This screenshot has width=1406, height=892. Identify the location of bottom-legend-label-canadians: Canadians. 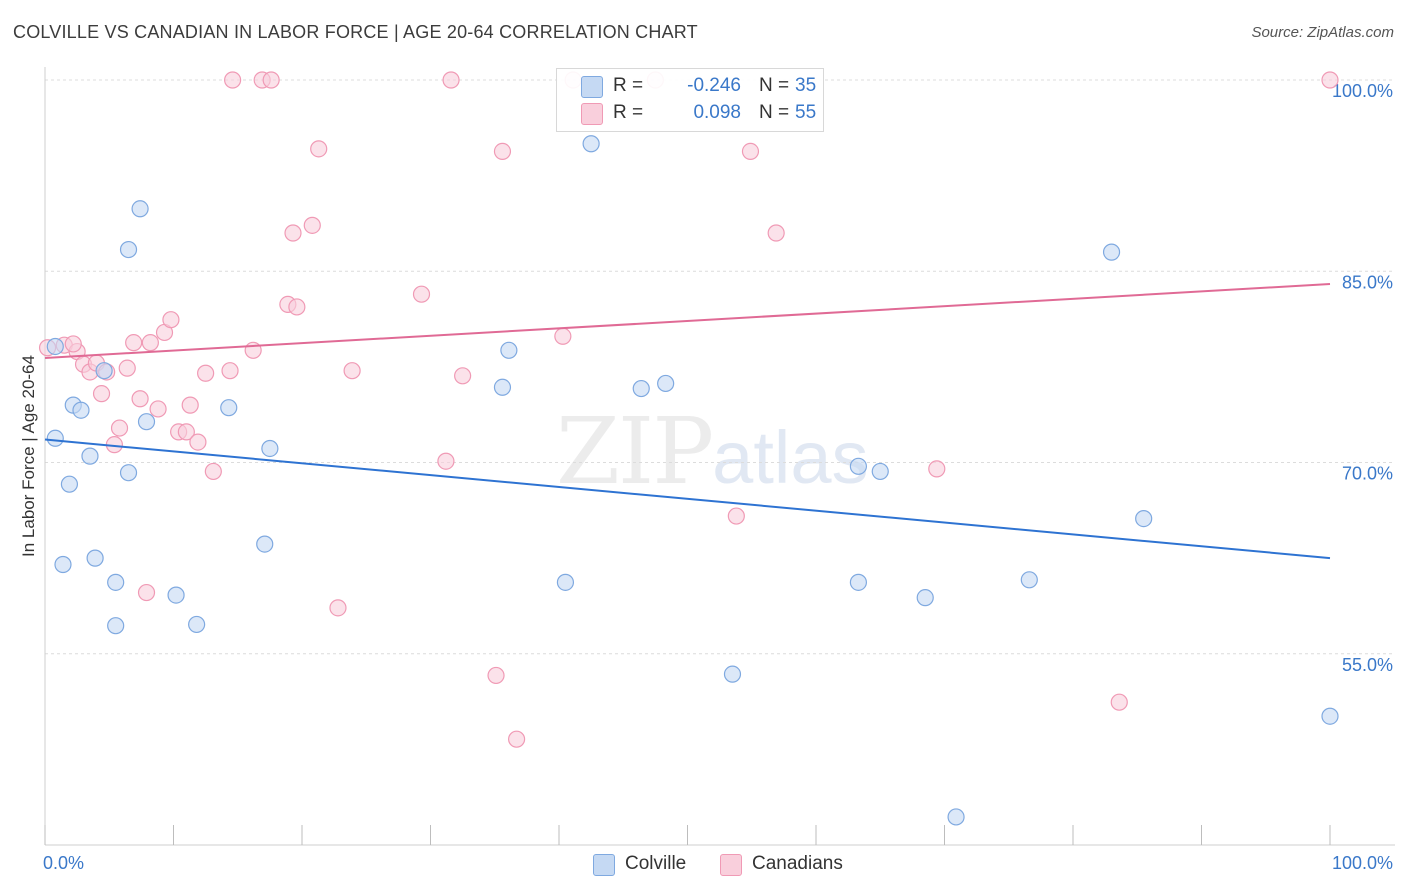
(797, 863).